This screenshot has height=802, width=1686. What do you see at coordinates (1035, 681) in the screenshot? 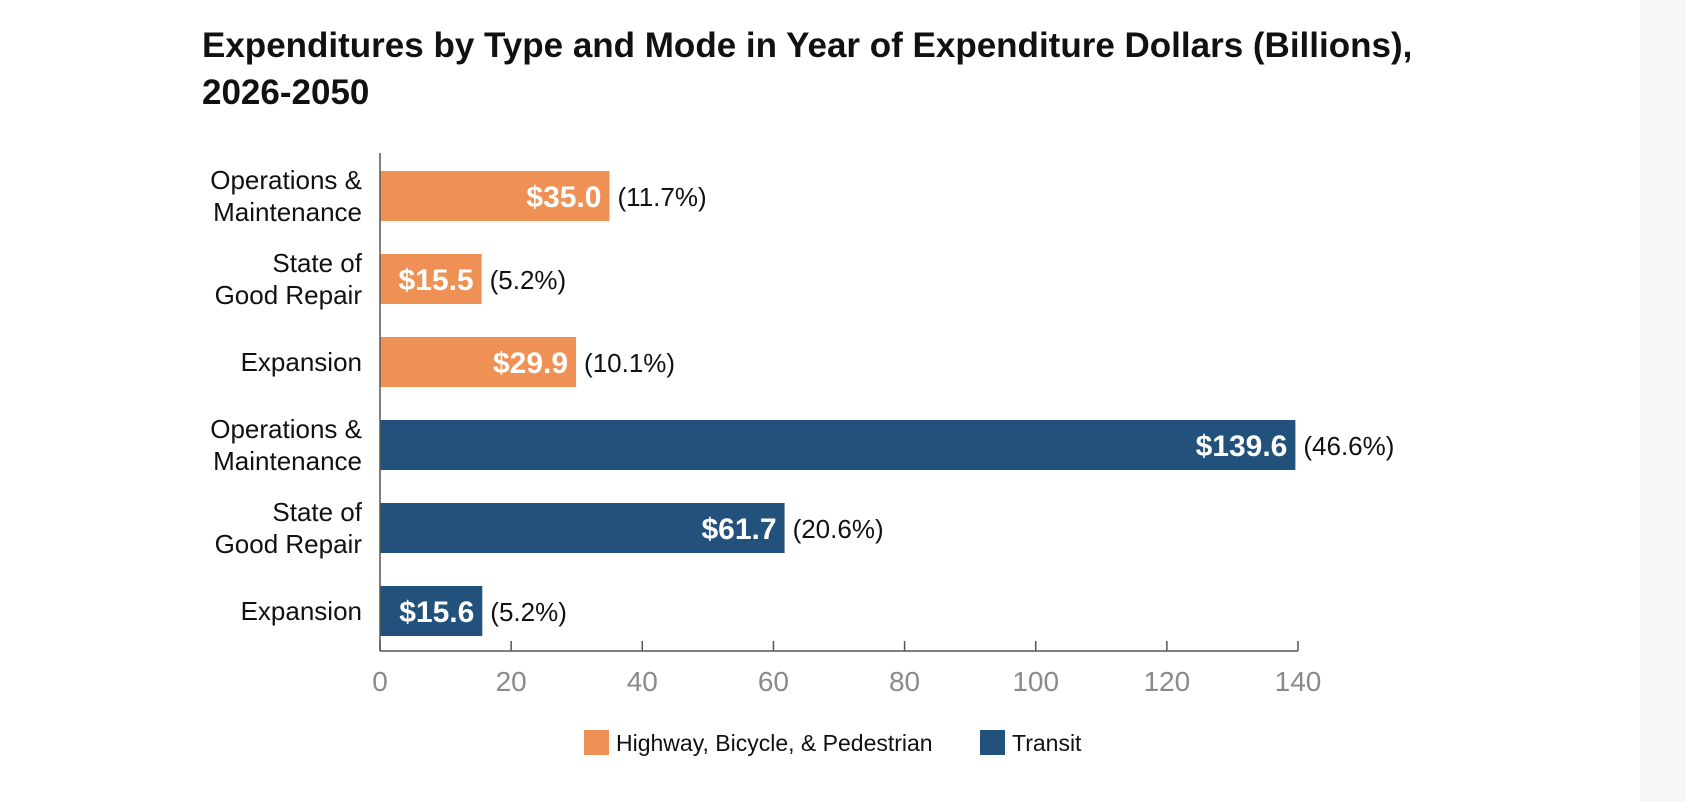
I see `x-tick-label: 100` at bounding box center [1035, 681].